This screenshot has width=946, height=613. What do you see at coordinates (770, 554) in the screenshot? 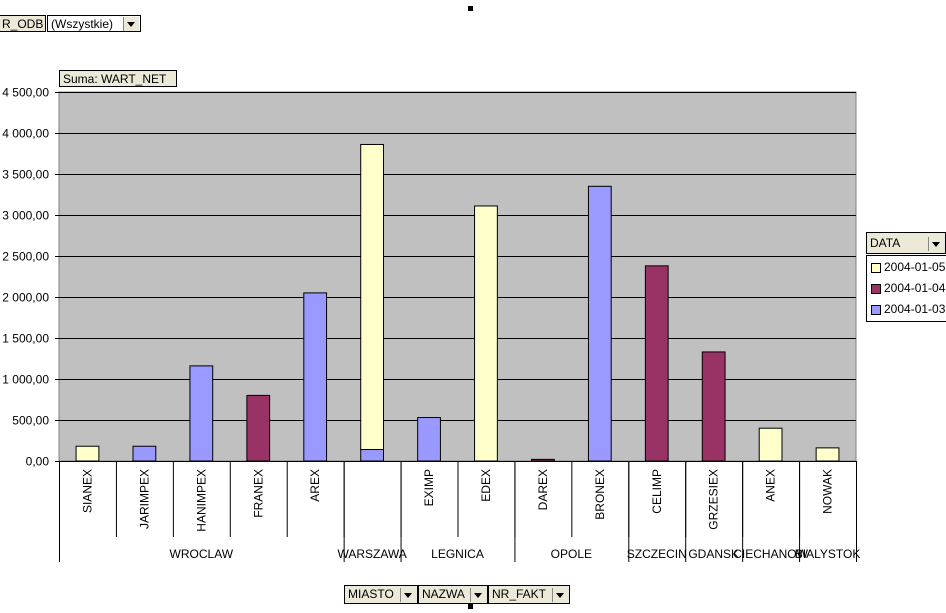
I see `group-label: CIECHANOW` at bounding box center [770, 554].